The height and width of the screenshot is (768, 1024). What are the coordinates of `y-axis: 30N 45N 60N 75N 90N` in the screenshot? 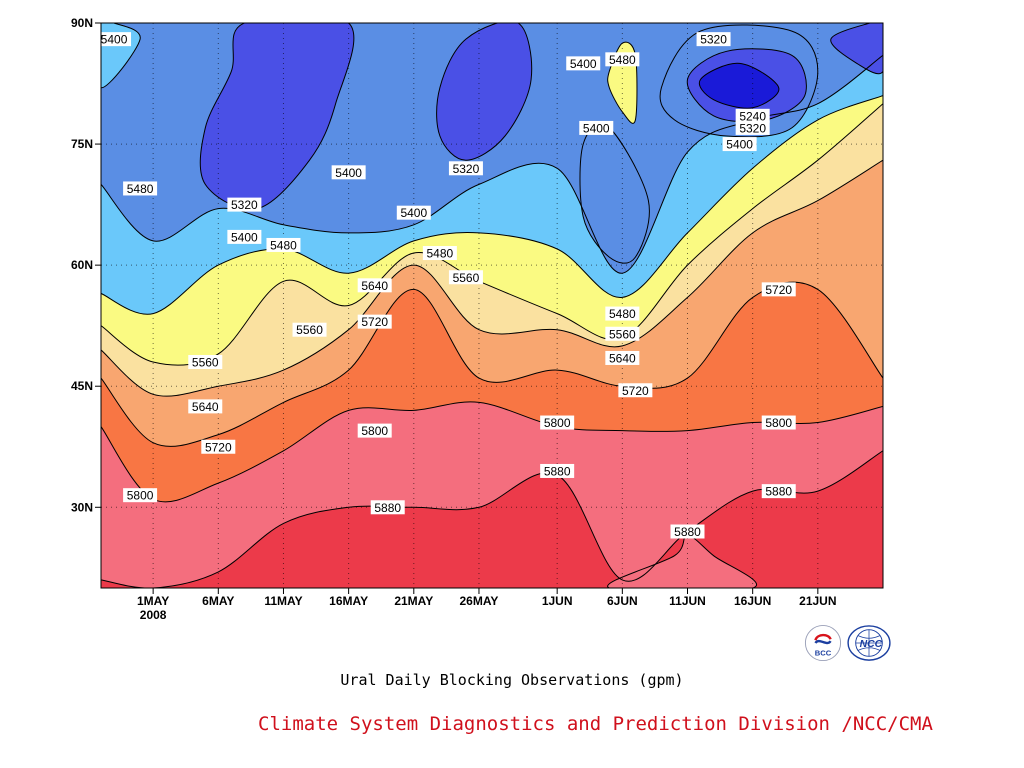 It's located at (86, 265).